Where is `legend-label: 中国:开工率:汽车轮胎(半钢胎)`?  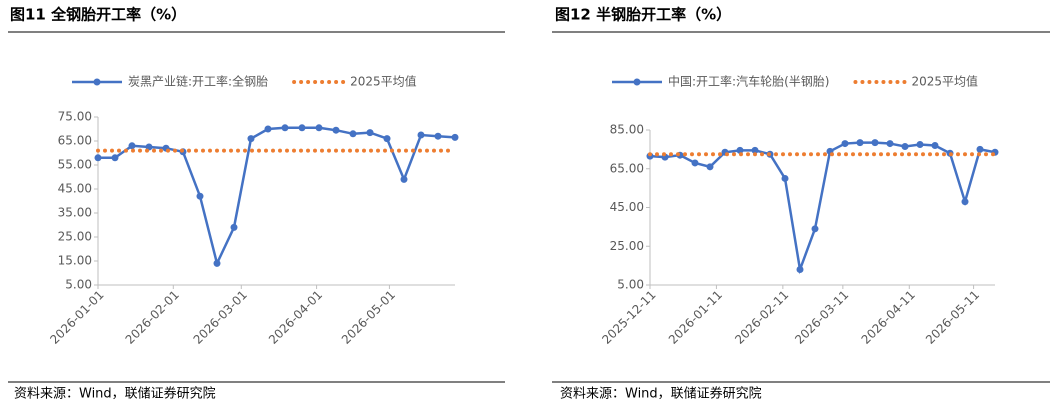 legend-label: 中国:开工率:汽车轮胎(半钢胎) is located at coordinates (748, 81).